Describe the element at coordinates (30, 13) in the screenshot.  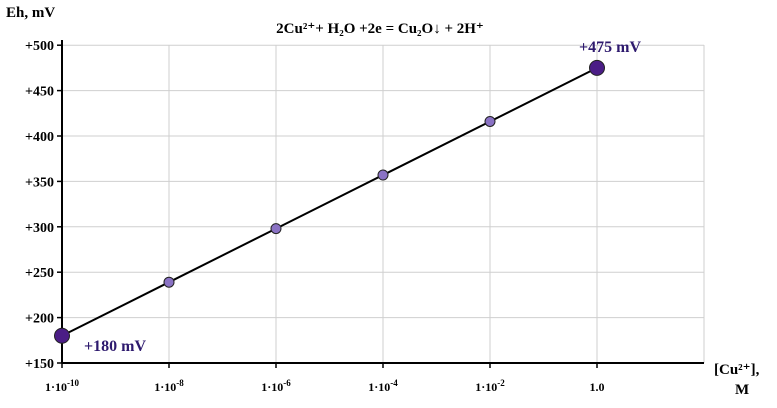
I see `y-axis-label: Eh, mV` at that location.